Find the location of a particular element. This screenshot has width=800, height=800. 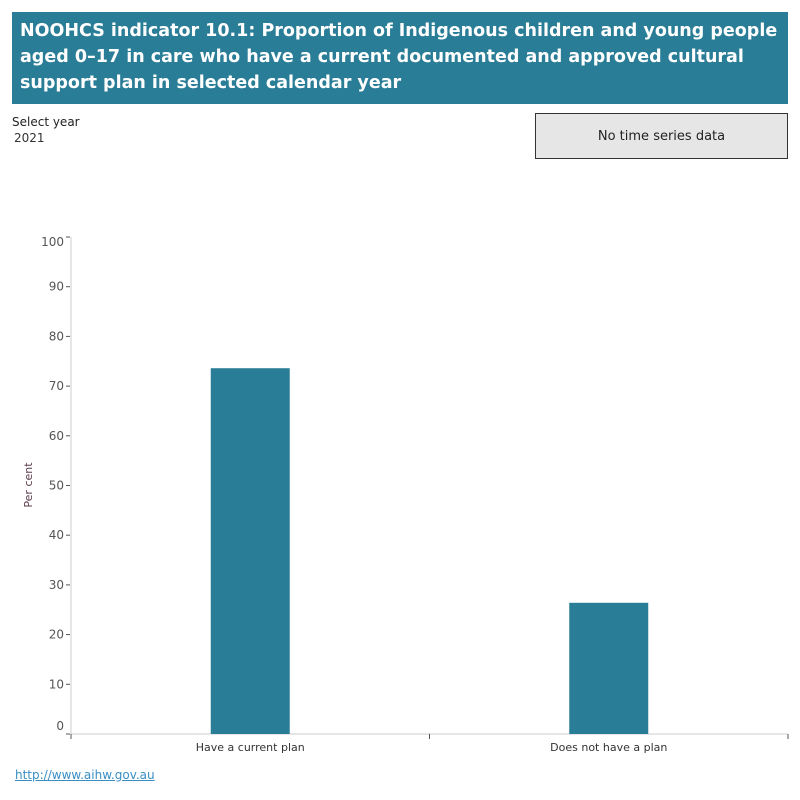

y-tick-label: 90 is located at coordinates (56, 287).